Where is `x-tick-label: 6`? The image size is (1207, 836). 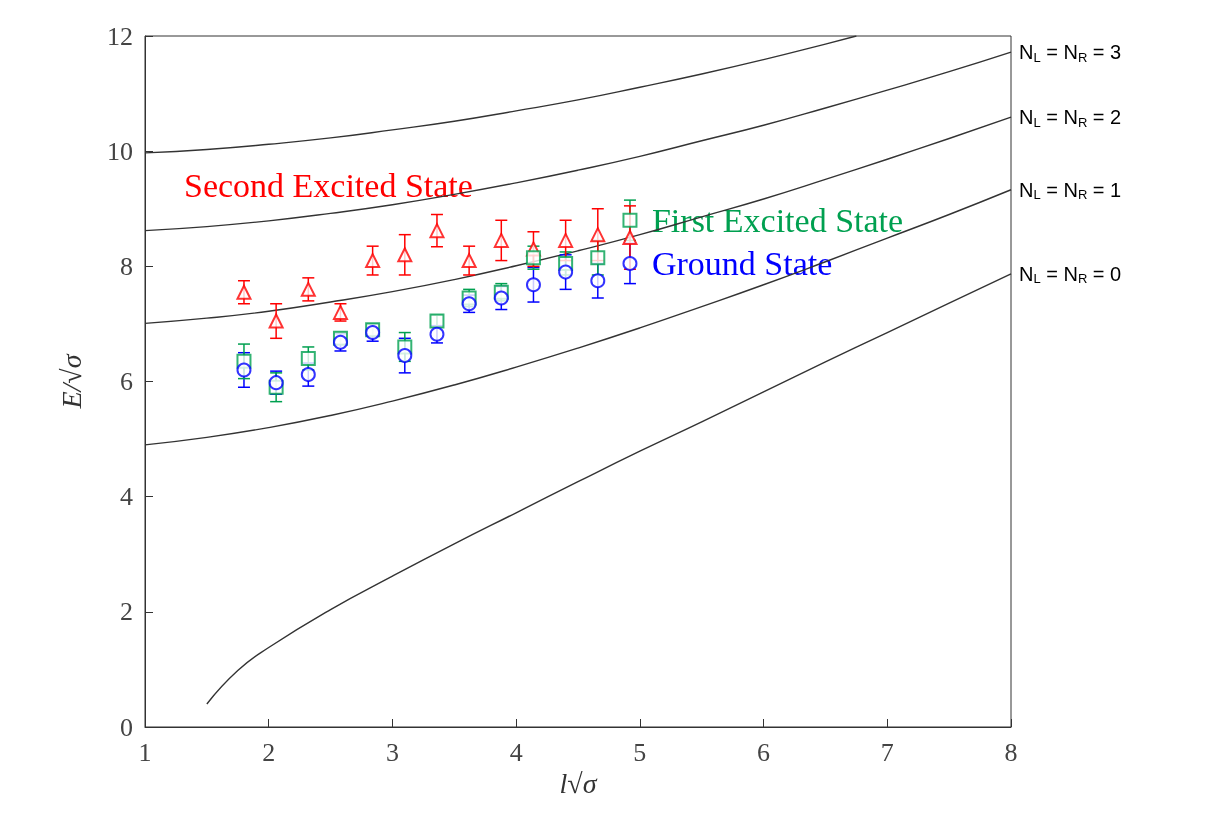
x-tick-label: 6 is located at coordinates (764, 752).